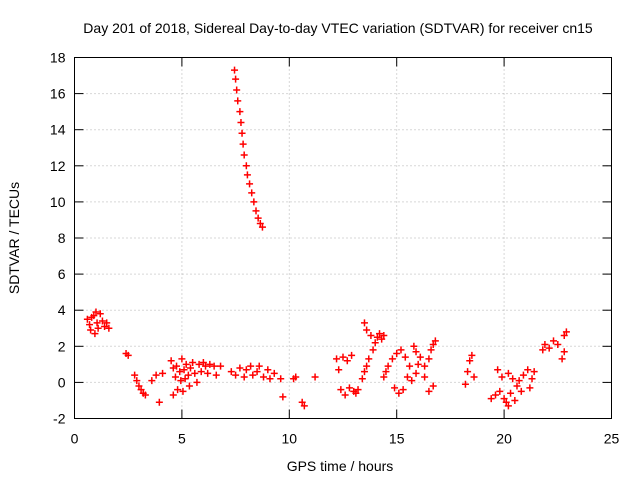 The image size is (640, 480). Describe the element at coordinates (58, 58) in the screenshot. I see `y-tick-label: 18` at that location.